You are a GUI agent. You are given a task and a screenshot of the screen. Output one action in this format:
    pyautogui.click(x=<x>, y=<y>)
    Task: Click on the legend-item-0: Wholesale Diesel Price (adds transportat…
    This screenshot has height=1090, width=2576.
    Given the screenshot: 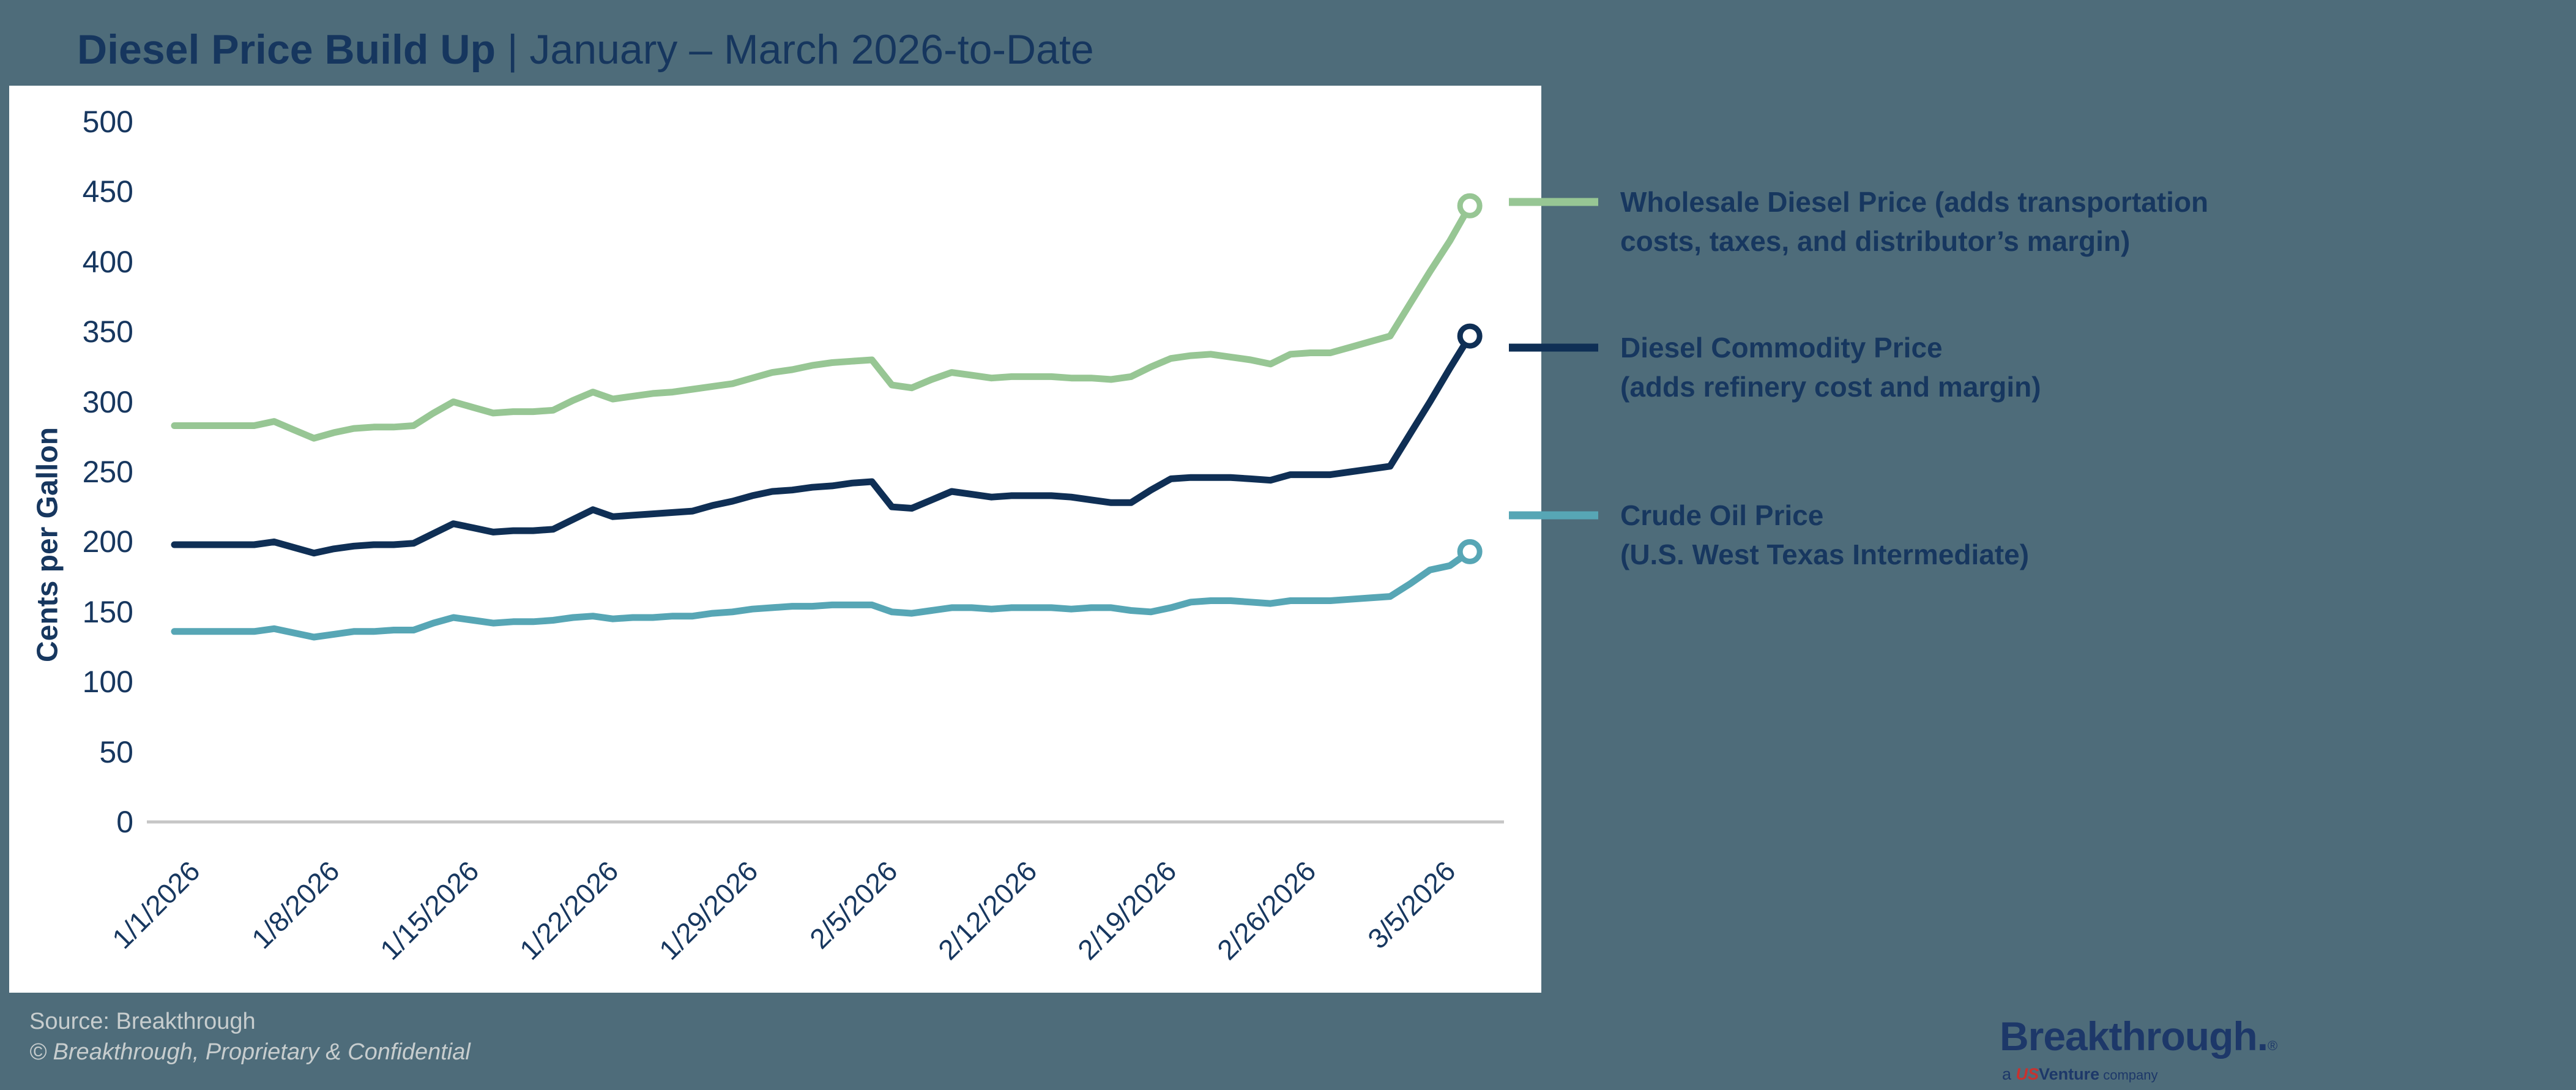 What is the action you would take?
    pyautogui.click(x=2085, y=221)
    